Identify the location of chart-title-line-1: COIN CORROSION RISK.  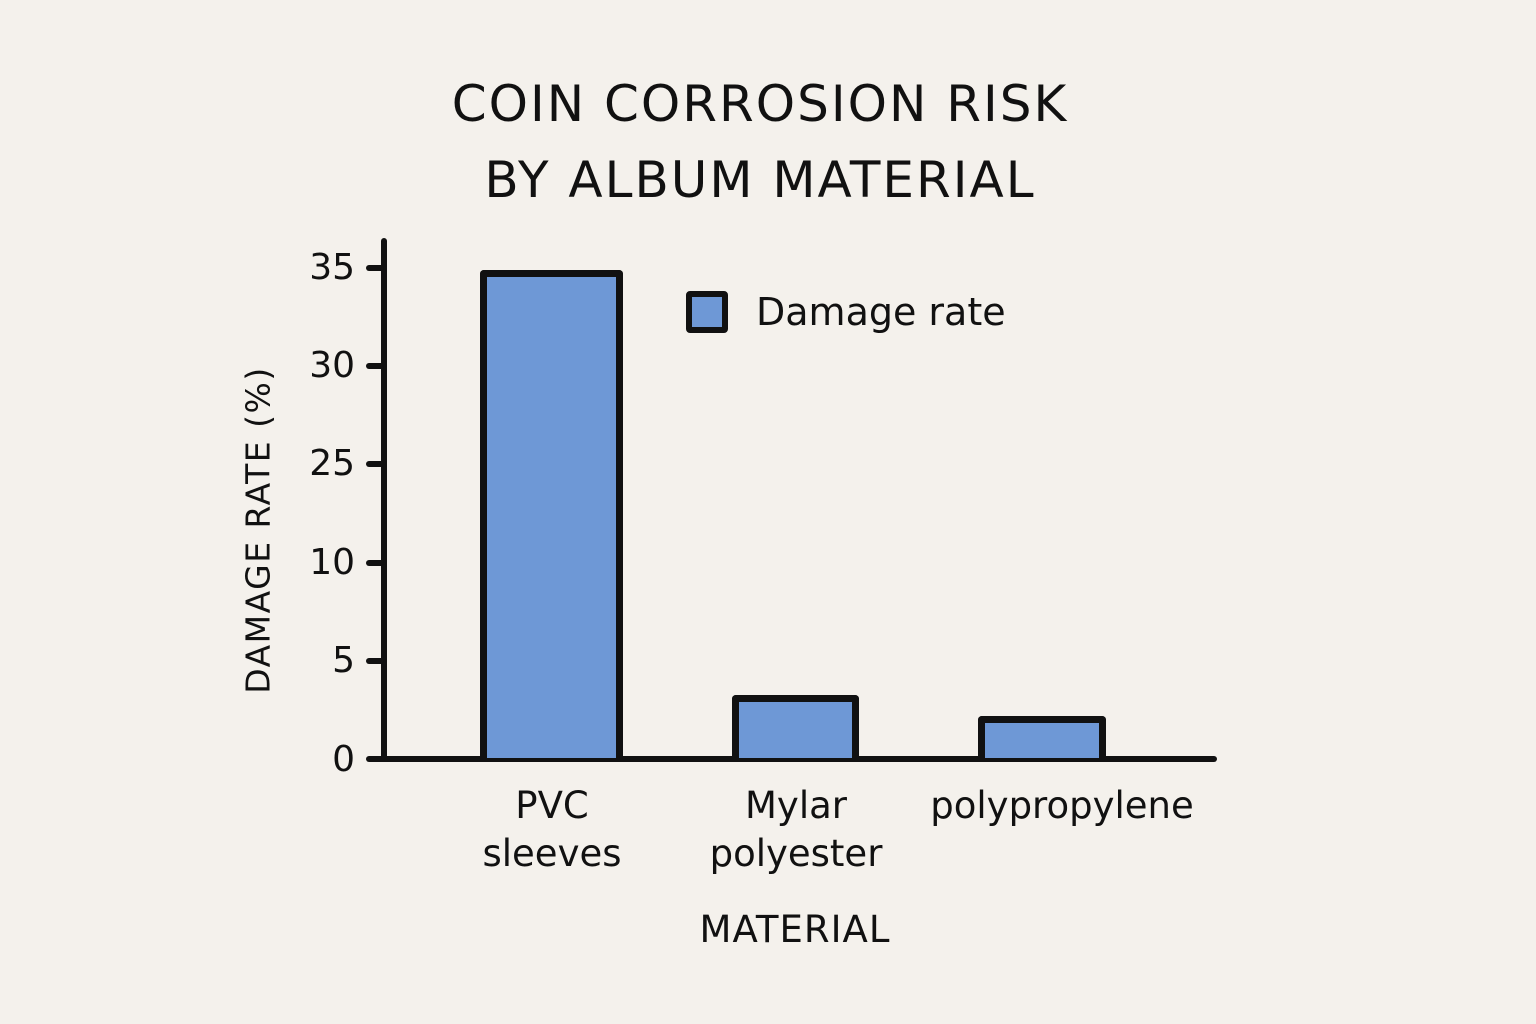
(760, 104).